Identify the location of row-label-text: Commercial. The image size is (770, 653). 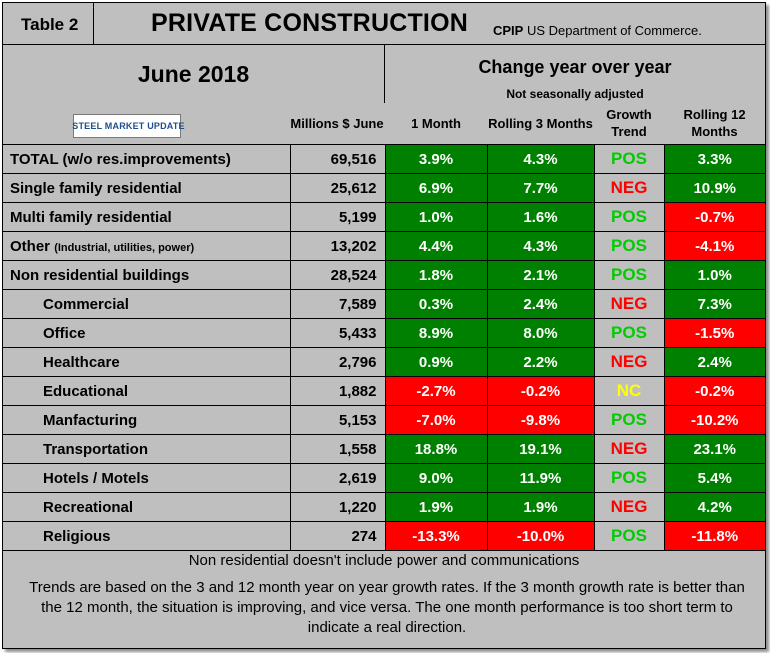
(86, 304).